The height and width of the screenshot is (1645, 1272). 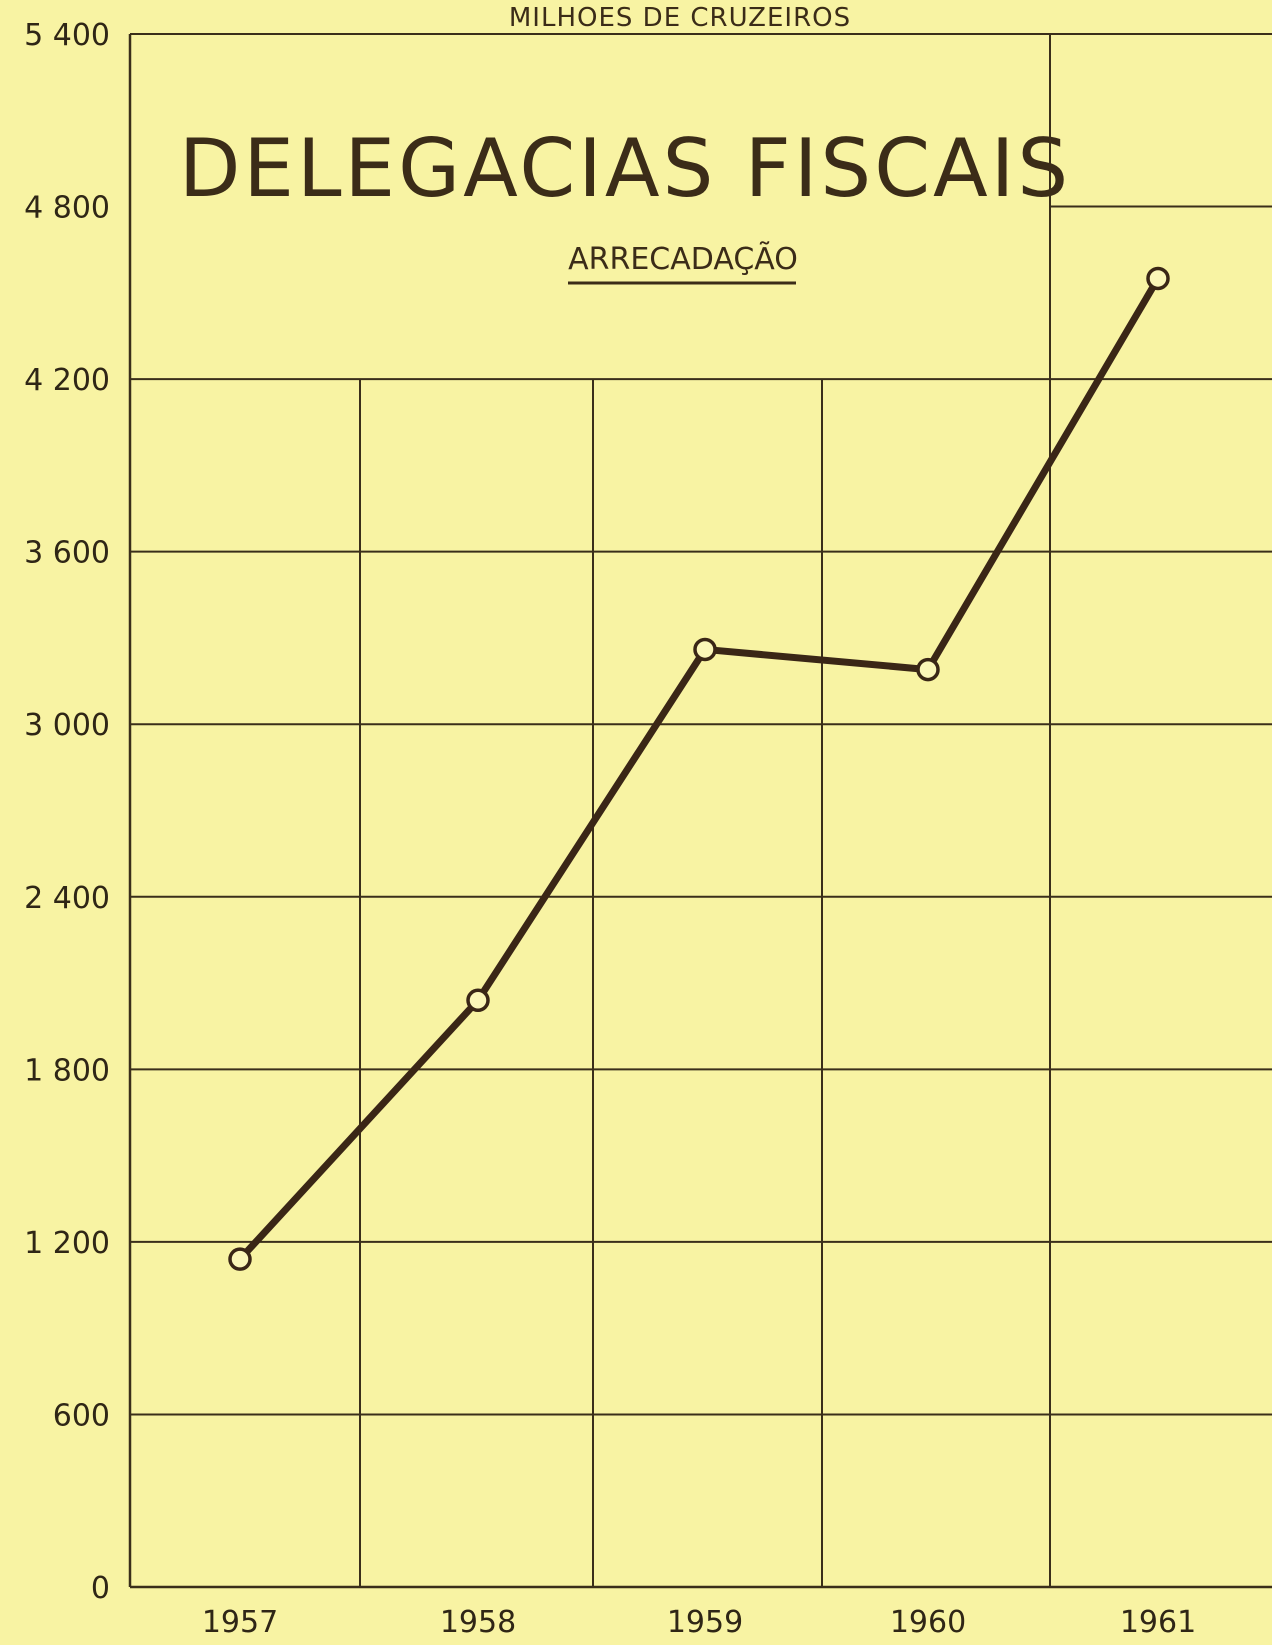 I want to click on x-tick-label: 1959, so click(x=705, y=1622).